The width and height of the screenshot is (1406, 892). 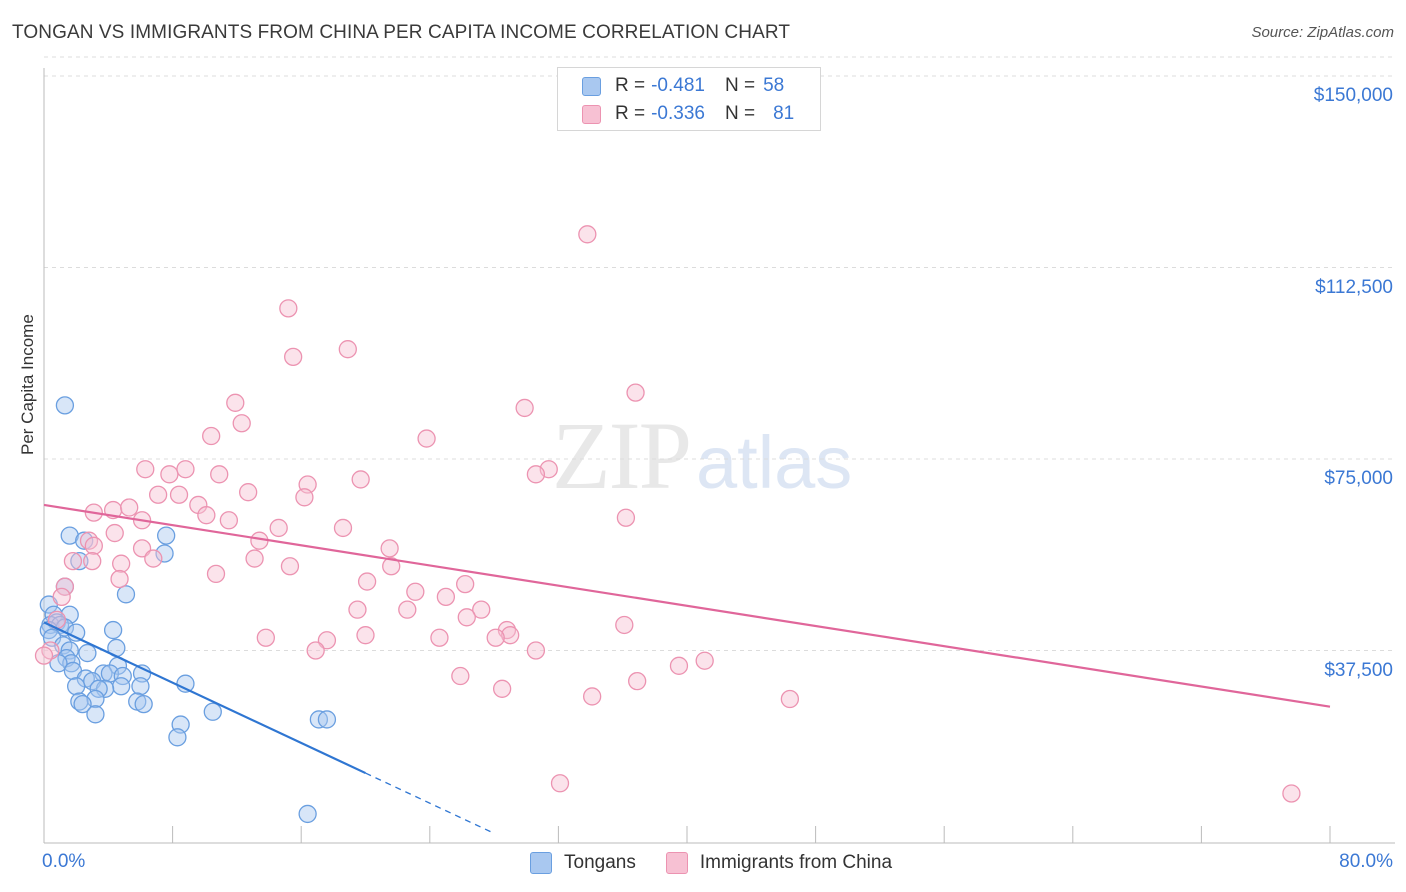 I want to click on x-tick-label-min: 0.0%, so click(x=64, y=861).